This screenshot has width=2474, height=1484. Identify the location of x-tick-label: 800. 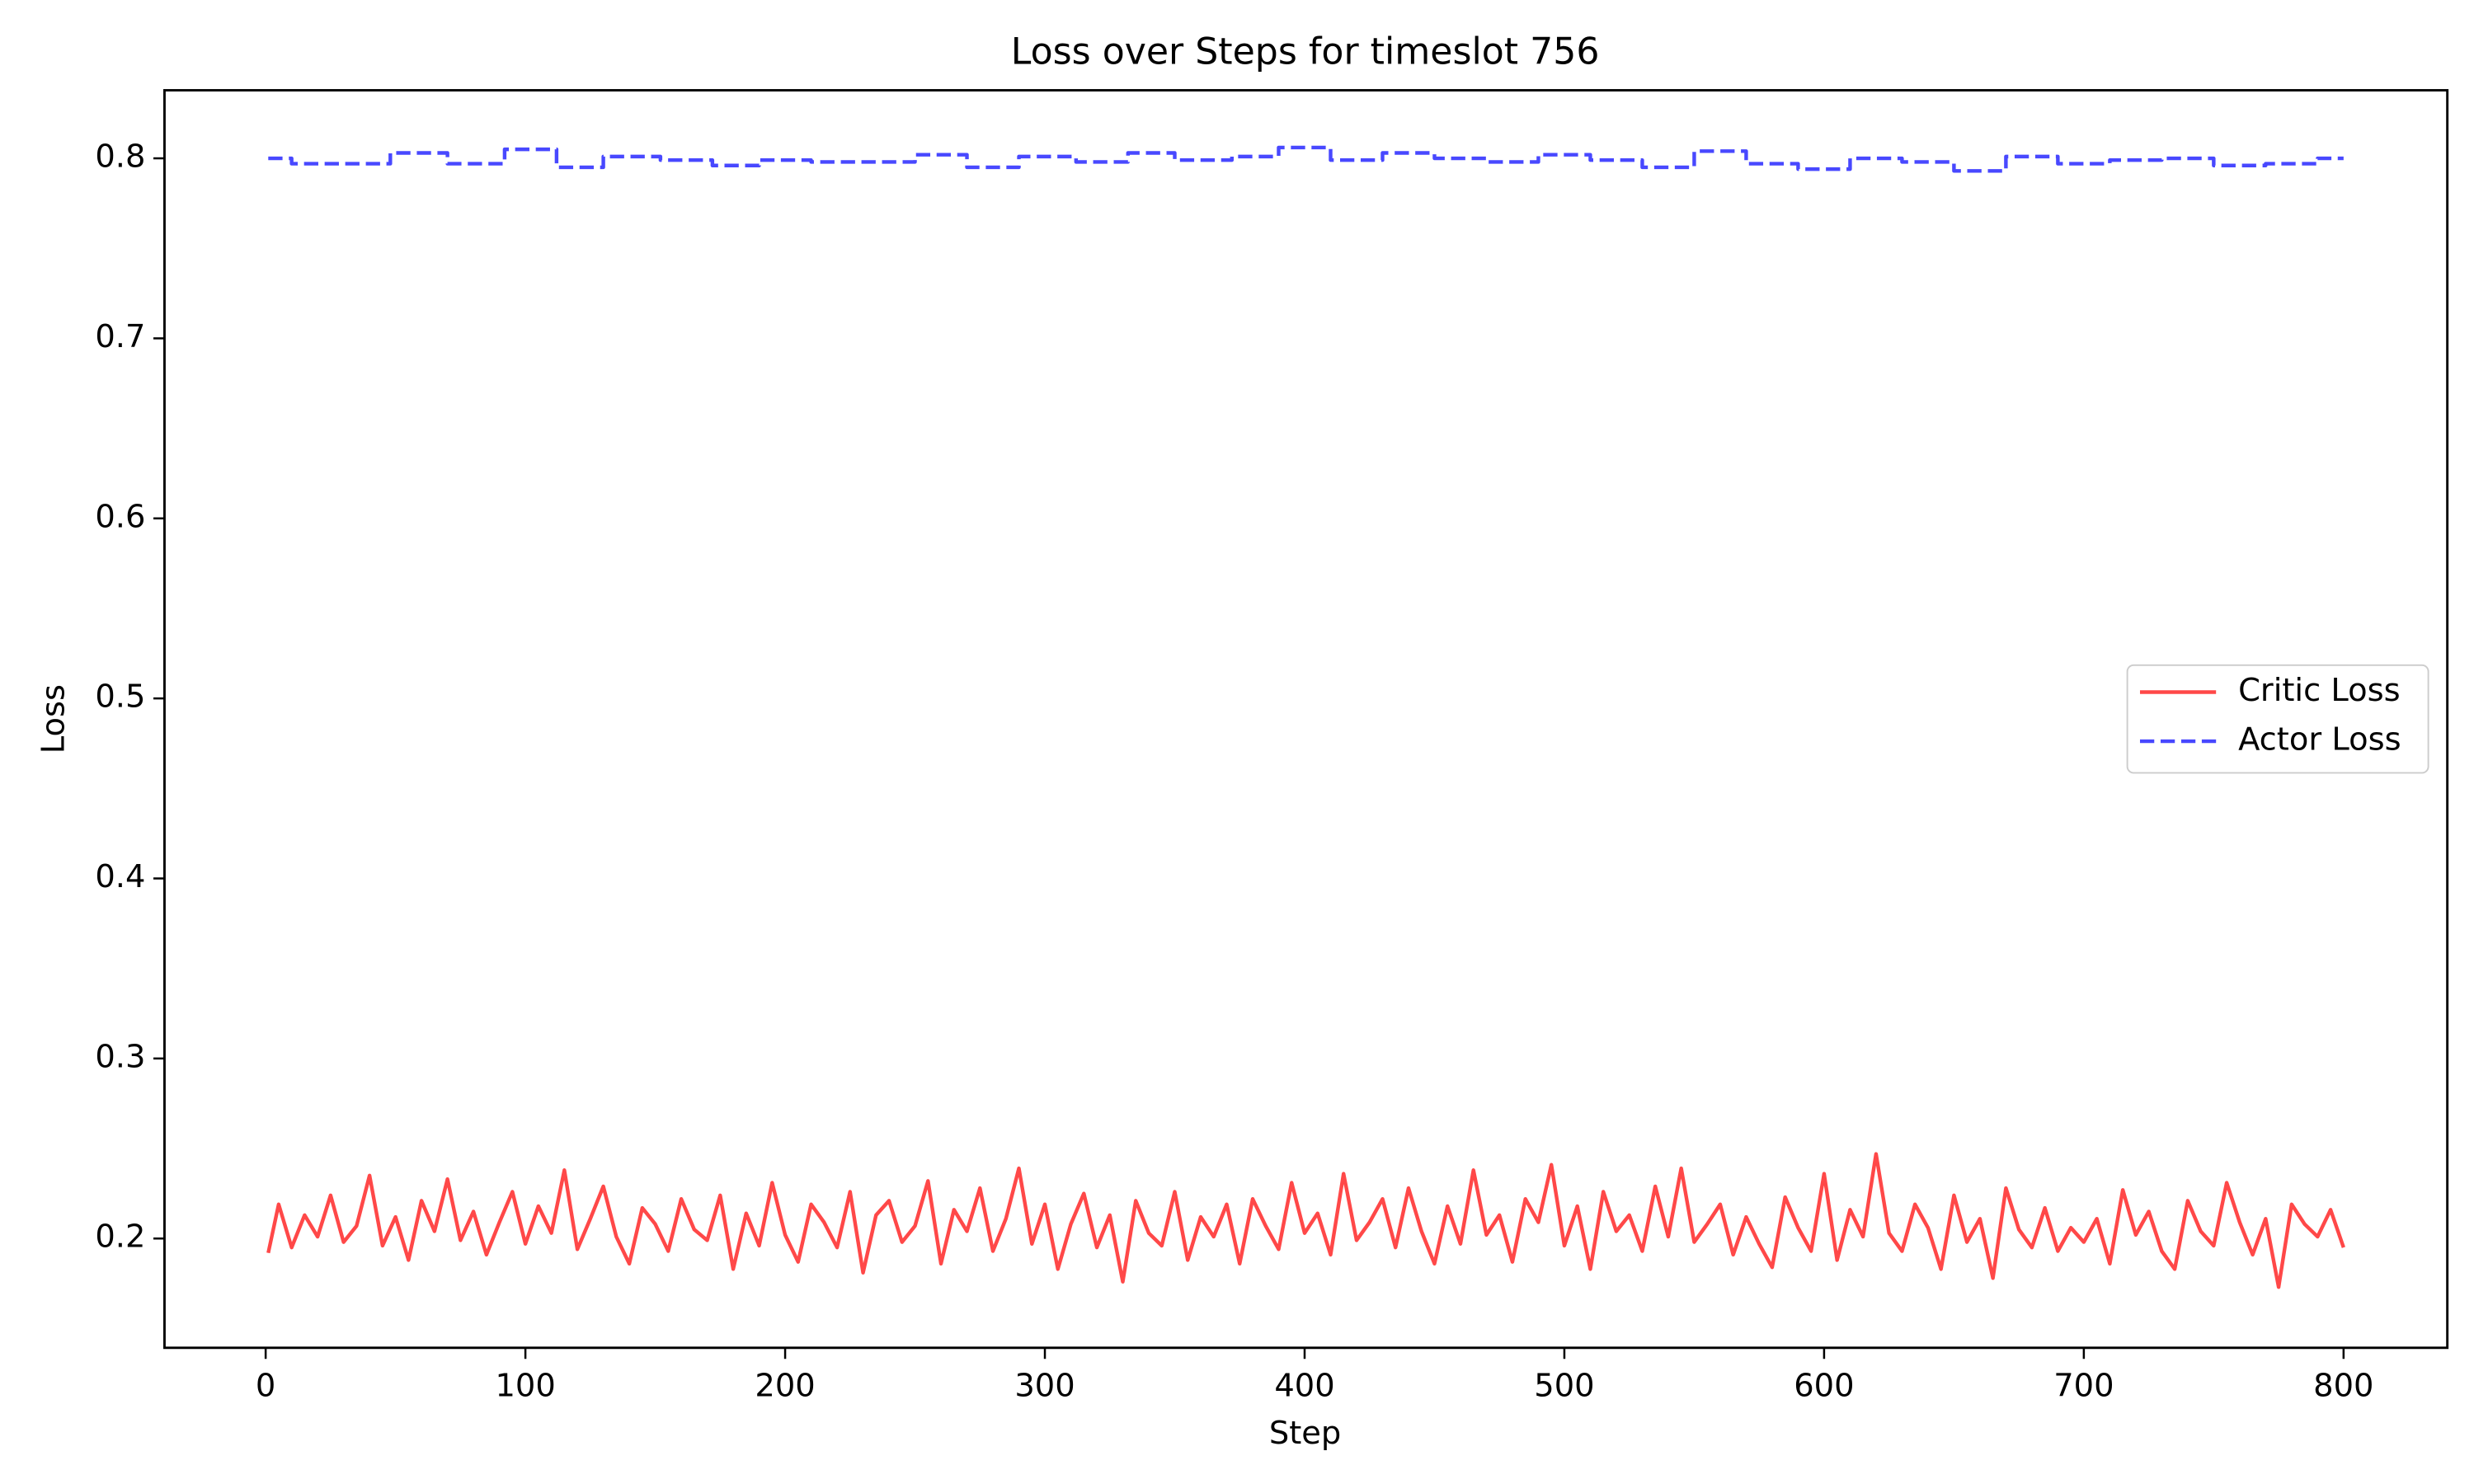
(2343, 1385).